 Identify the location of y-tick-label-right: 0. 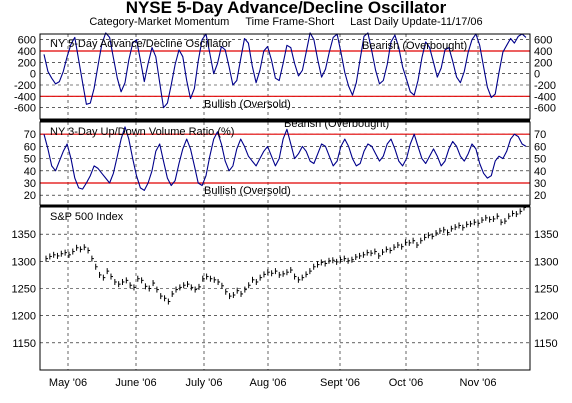
(537, 75).